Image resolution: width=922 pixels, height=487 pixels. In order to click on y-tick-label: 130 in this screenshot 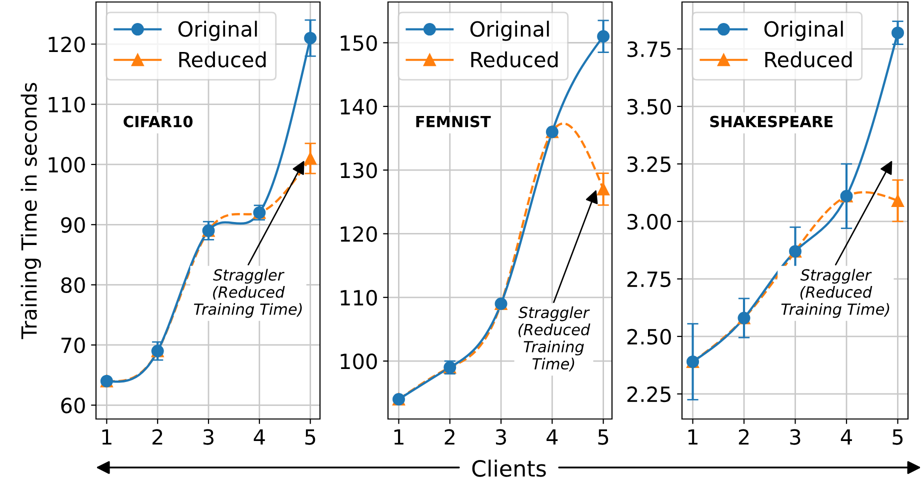, I will do `click(358, 170)`.